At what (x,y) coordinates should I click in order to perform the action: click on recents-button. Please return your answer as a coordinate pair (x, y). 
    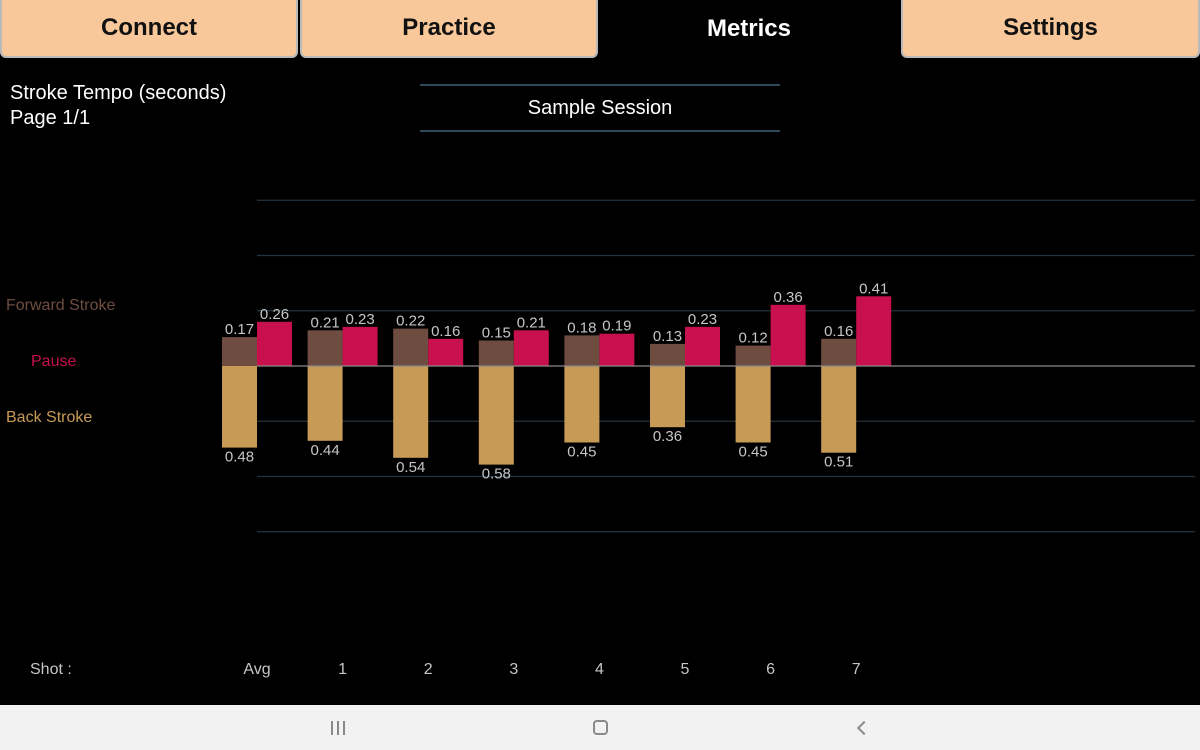
    Looking at the image, I should click on (338, 727).